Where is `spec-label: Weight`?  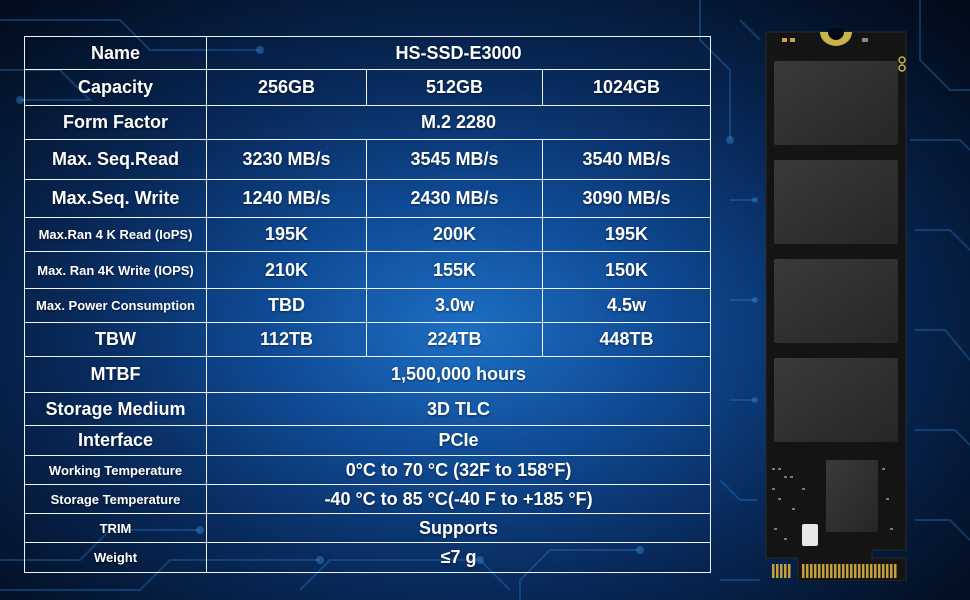 spec-label: Weight is located at coordinates (115, 557).